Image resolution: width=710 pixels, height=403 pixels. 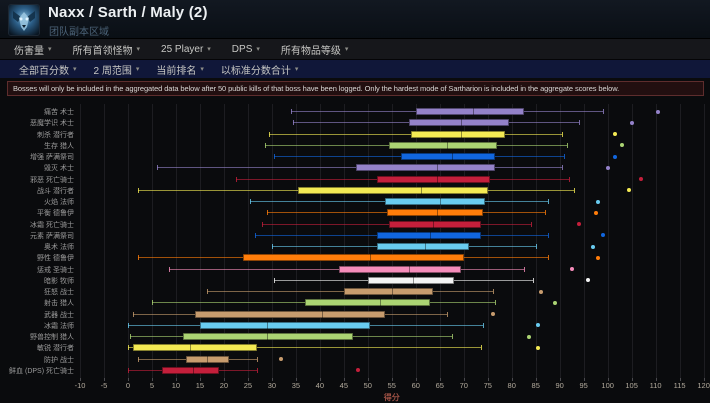 What do you see at coordinates (55, 270) in the screenshot?
I see `spec-label: 惩戒 圣骑士` at bounding box center [55, 270].